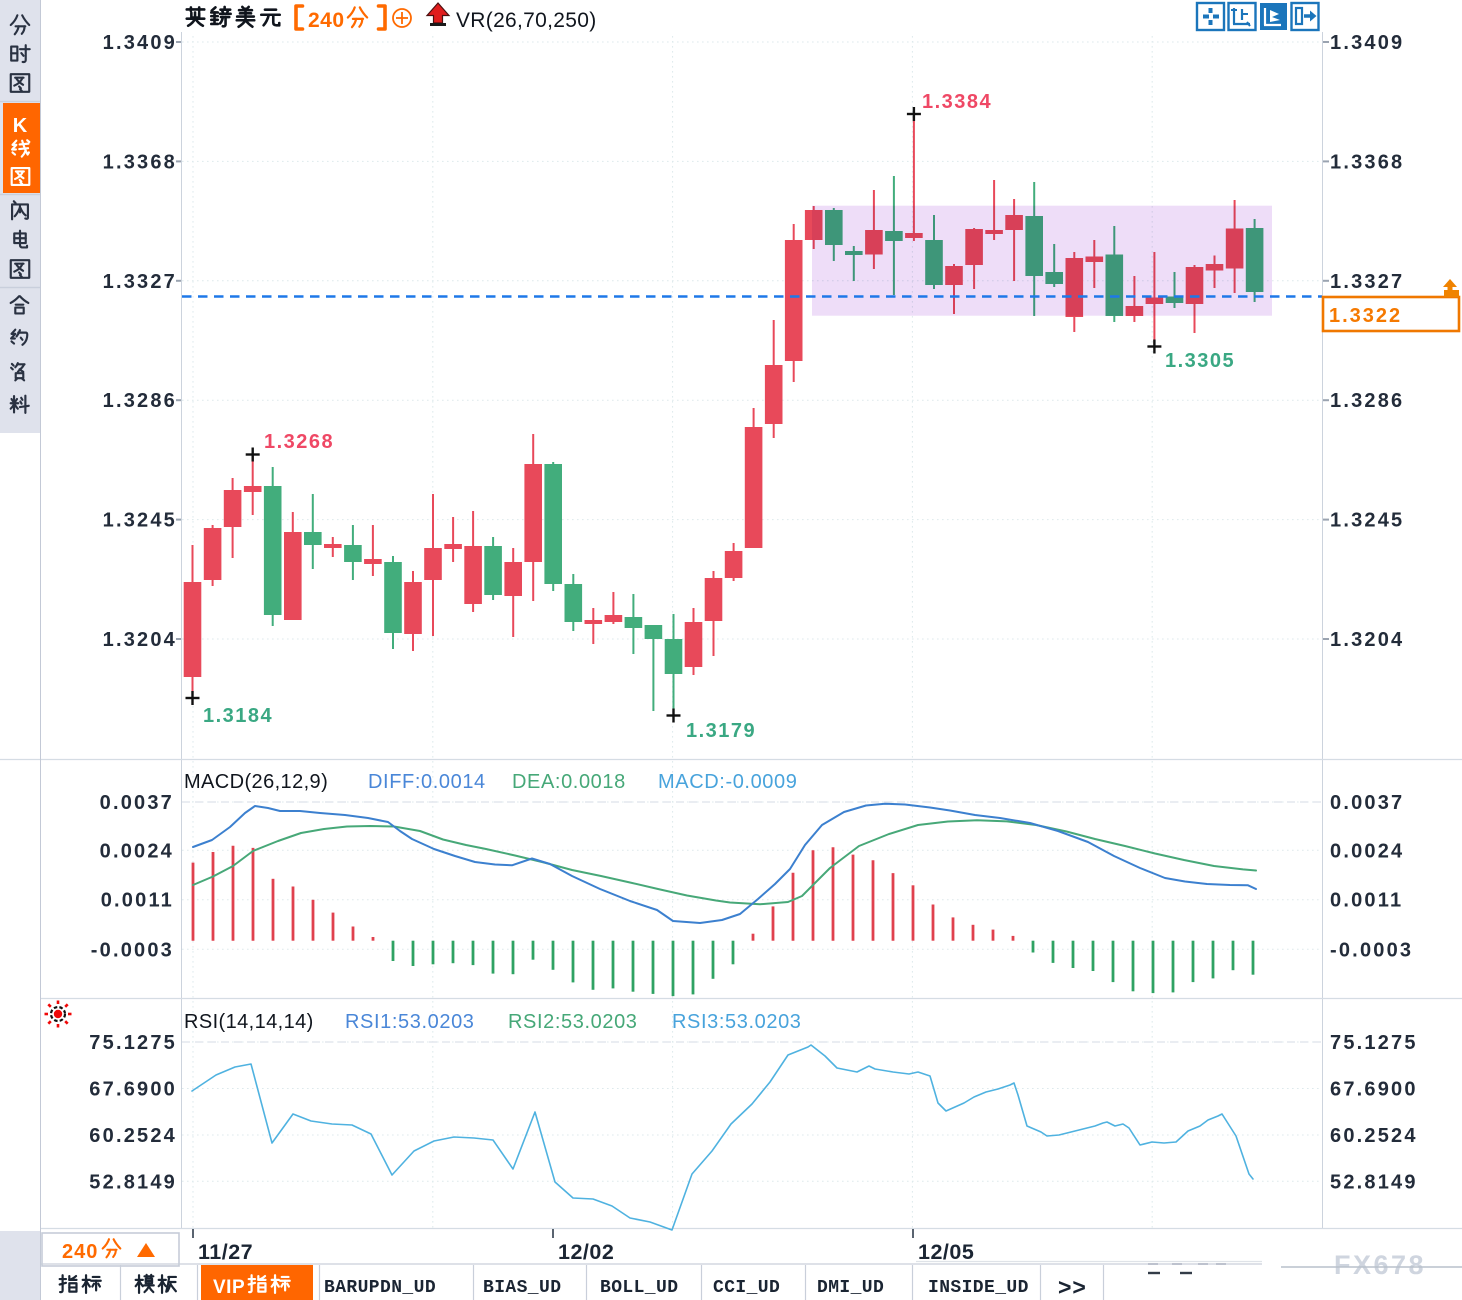  Describe the element at coordinates (737, 1022) in the screenshot. I see `svg-text: RSI3:53.0203` at that location.